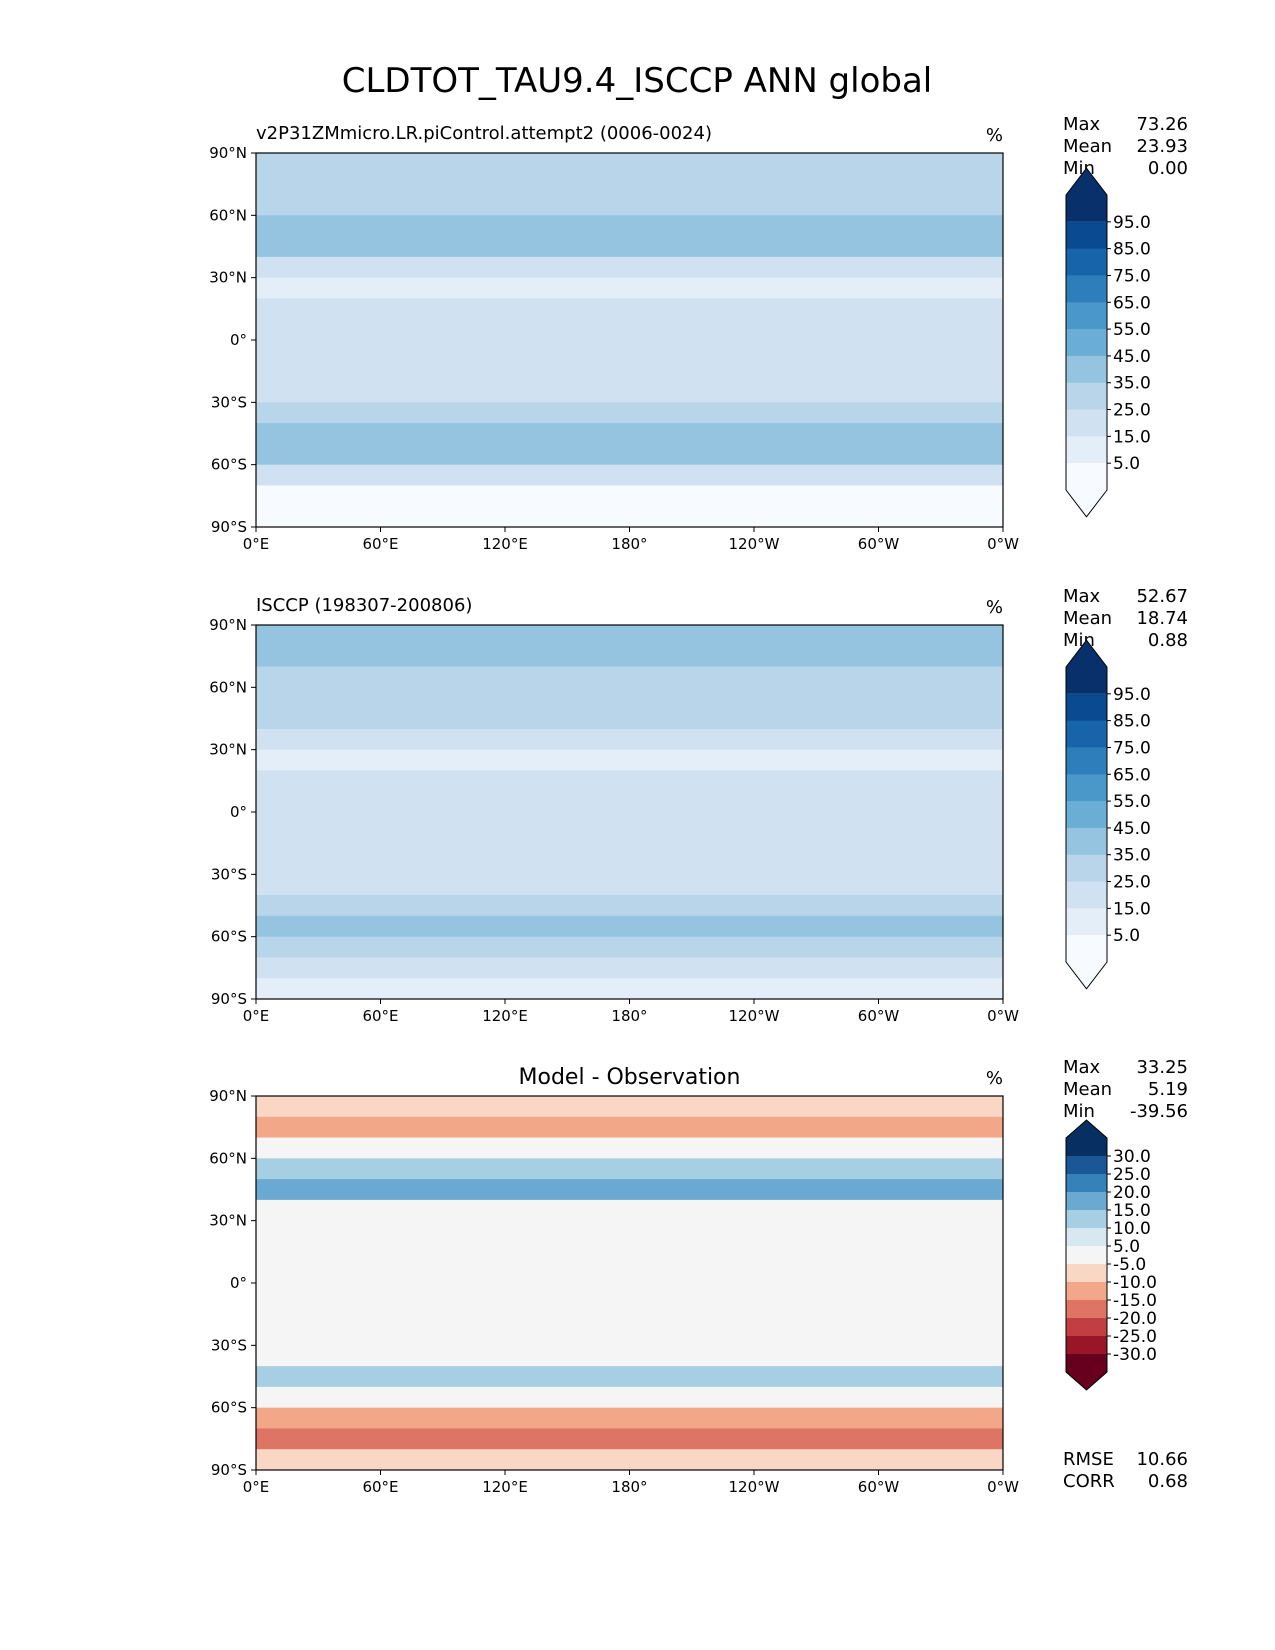 This screenshot has height=1650, width=1275. Describe the element at coordinates (1132, 276) in the screenshot. I see `colorbar-label: 75.0` at that location.